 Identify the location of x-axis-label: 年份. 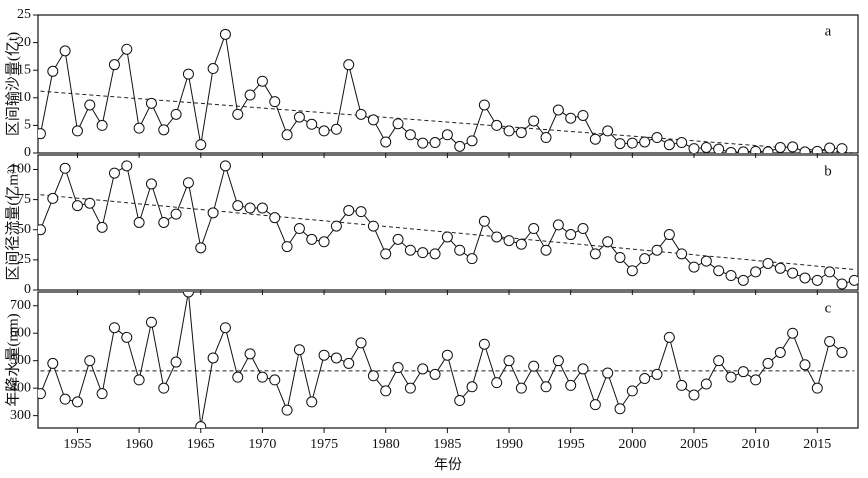
(448, 465).